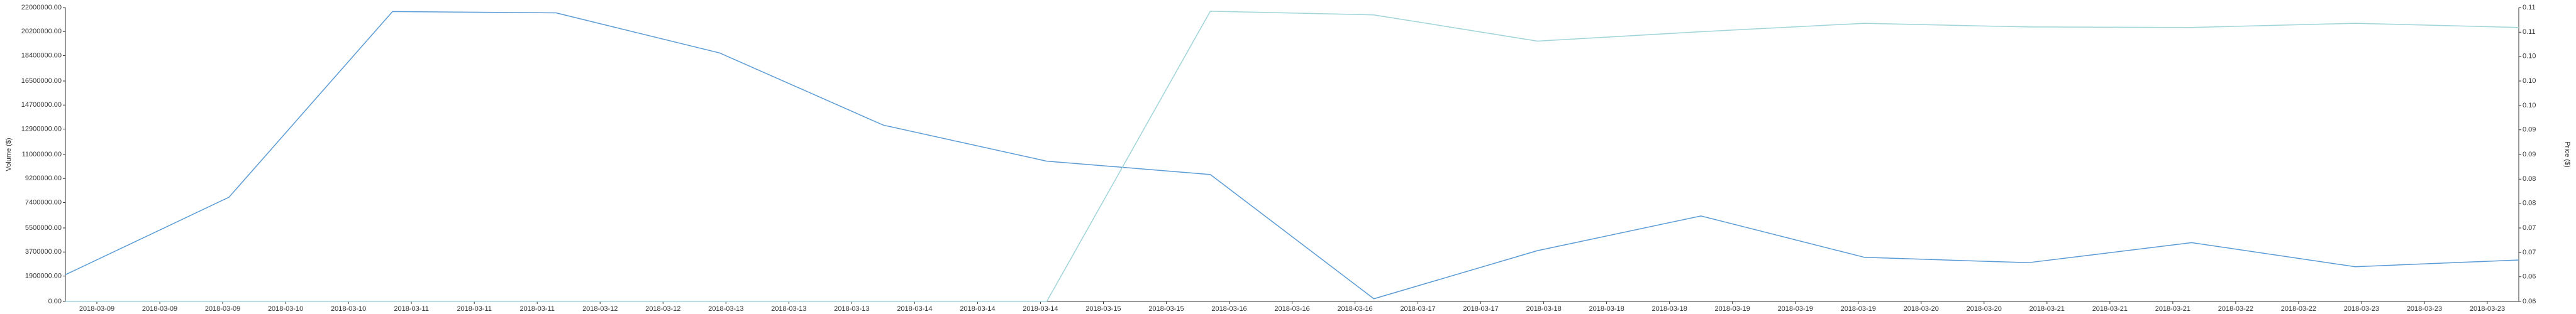 This screenshot has height=314, width=2576. What do you see at coordinates (43, 228) in the screenshot?
I see `y-tick-label: 5500000.00` at bounding box center [43, 228].